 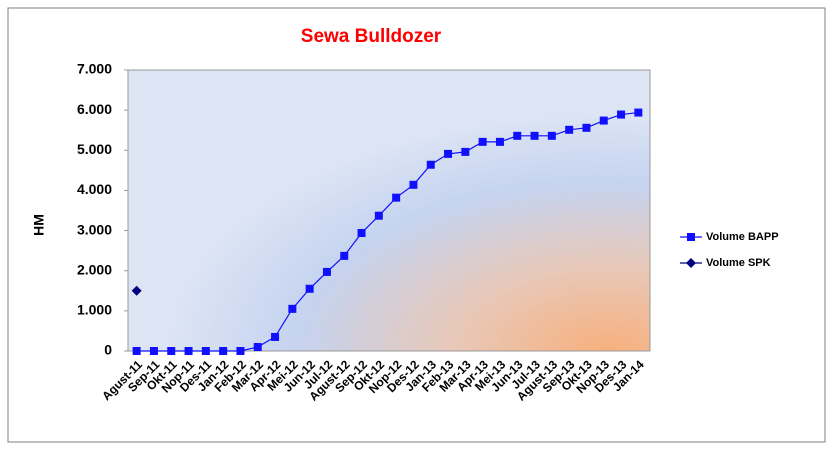 I want to click on legend-label: Volume BAPP, so click(x=742, y=237).